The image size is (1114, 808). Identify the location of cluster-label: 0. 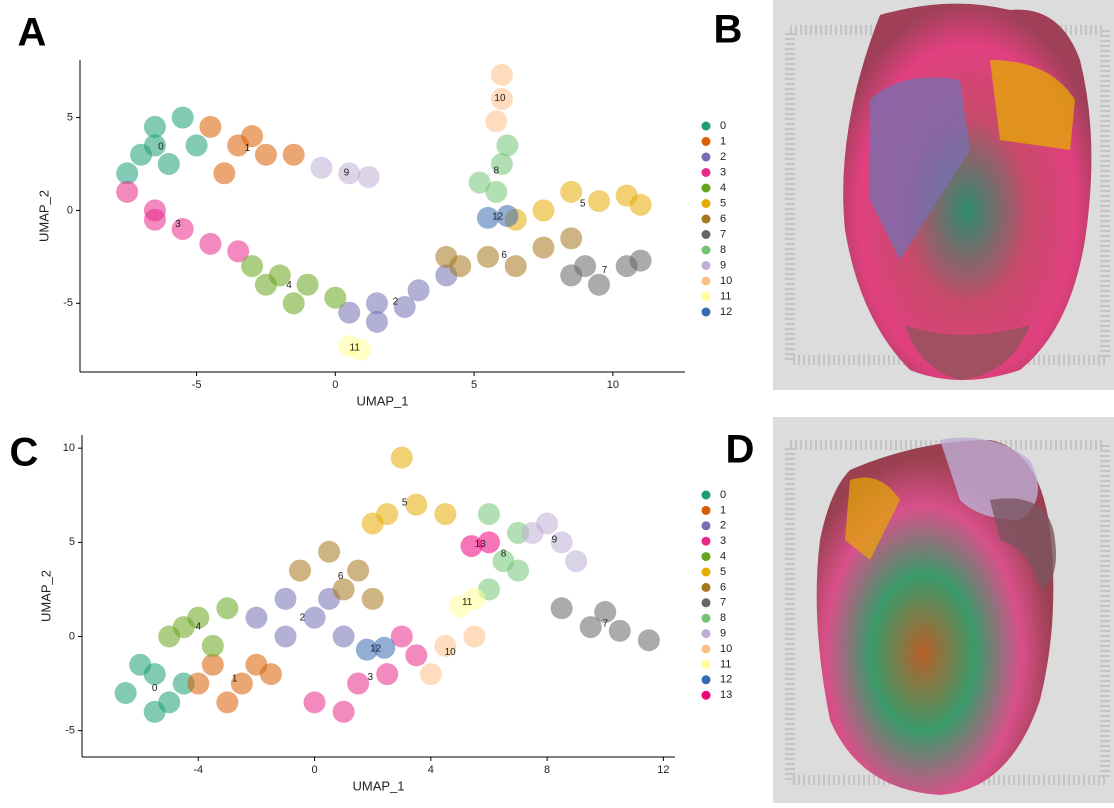
(155, 688).